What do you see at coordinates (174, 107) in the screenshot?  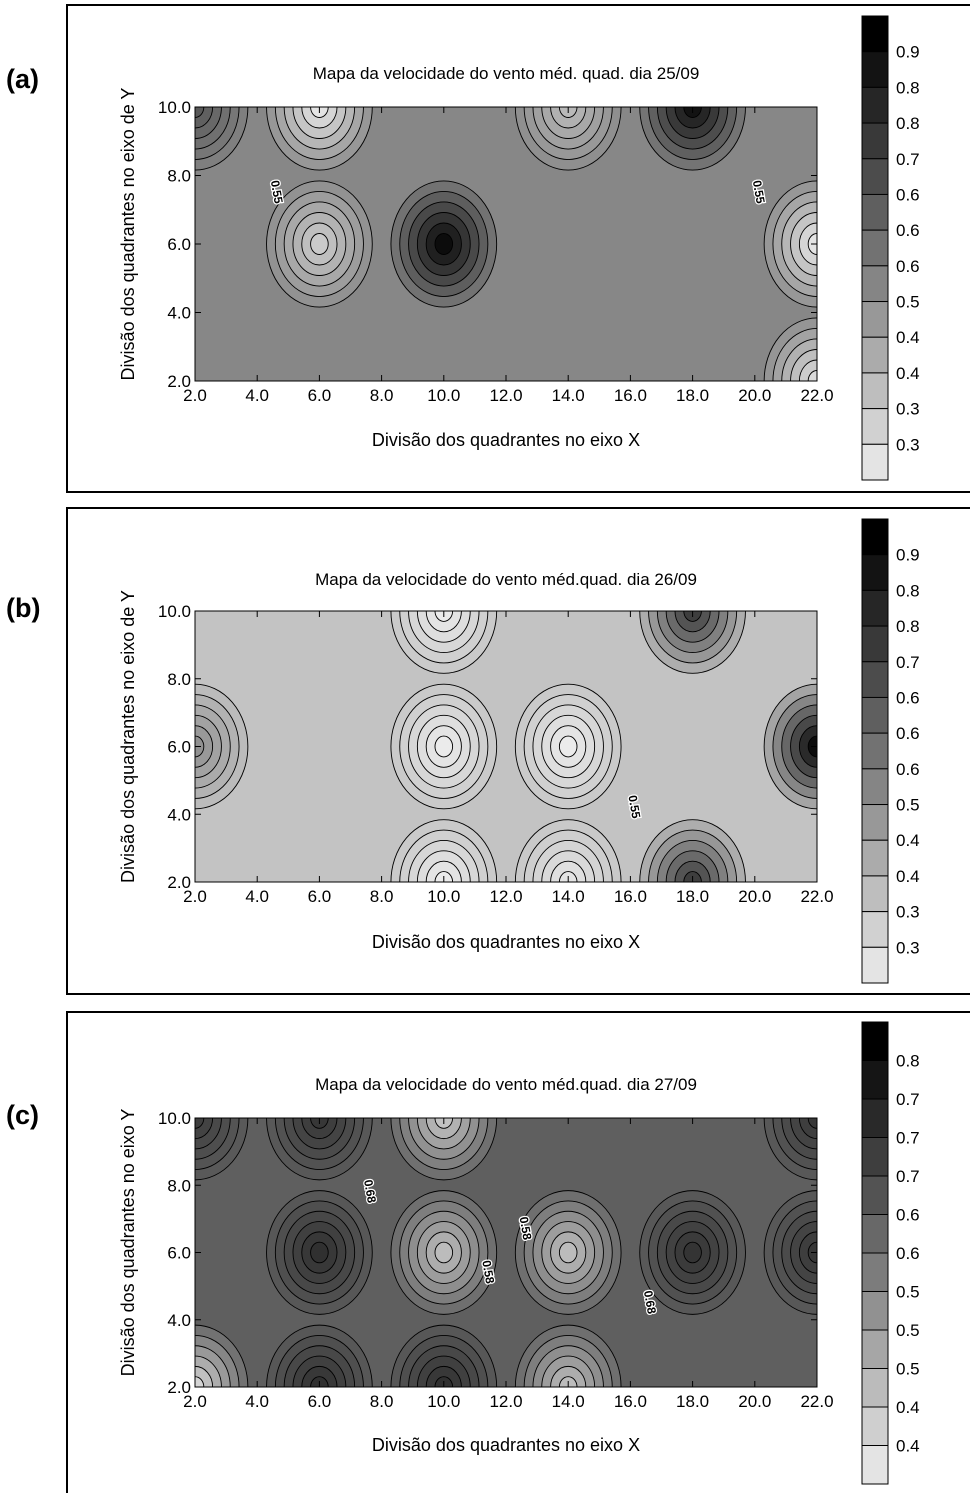 I see `y-tick-label: 10.0` at bounding box center [174, 107].